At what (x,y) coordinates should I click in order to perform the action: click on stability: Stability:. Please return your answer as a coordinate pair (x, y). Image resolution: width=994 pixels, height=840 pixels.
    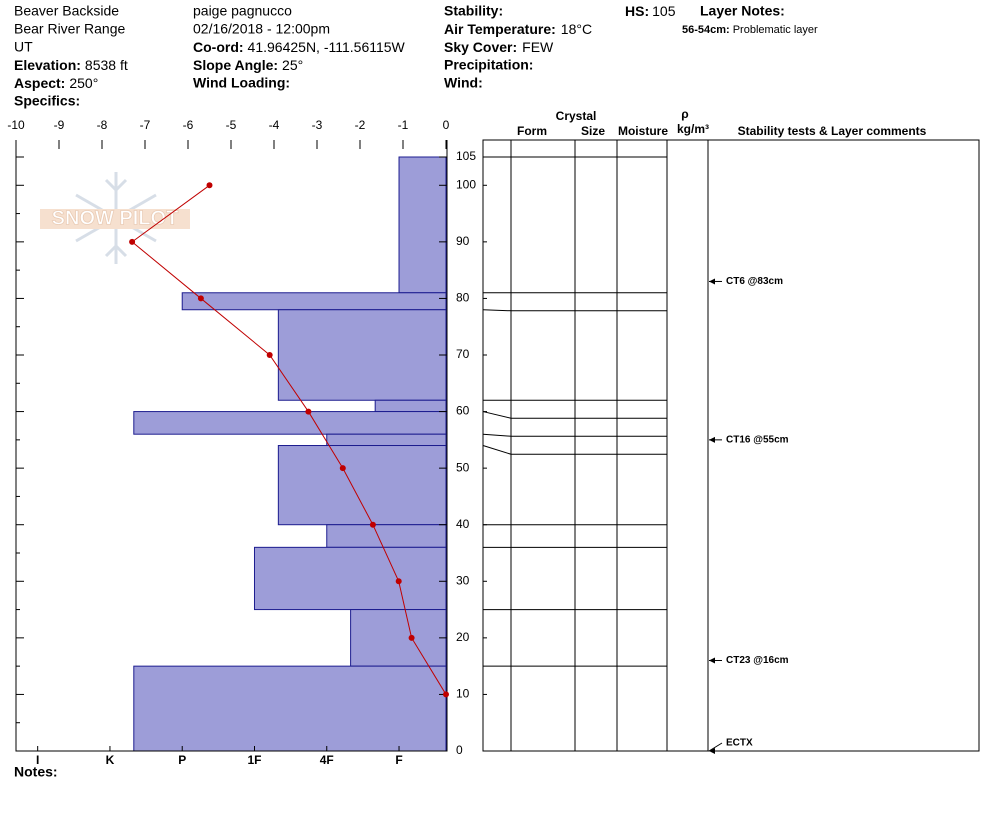
    Looking at the image, I should click on (473, 11).